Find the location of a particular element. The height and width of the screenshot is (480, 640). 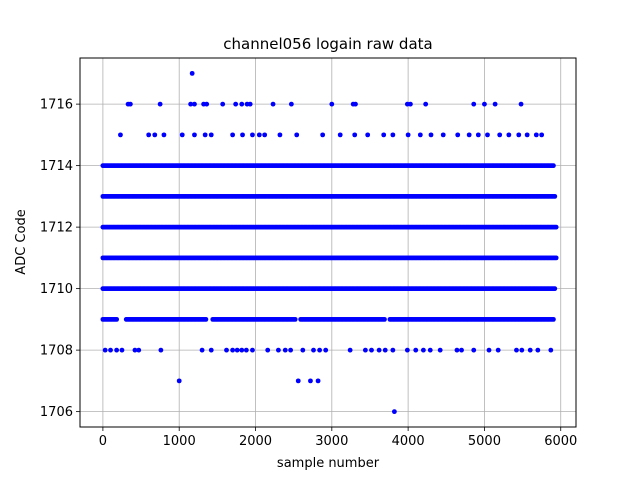

x-tick-label: 5000 is located at coordinates (484, 441).